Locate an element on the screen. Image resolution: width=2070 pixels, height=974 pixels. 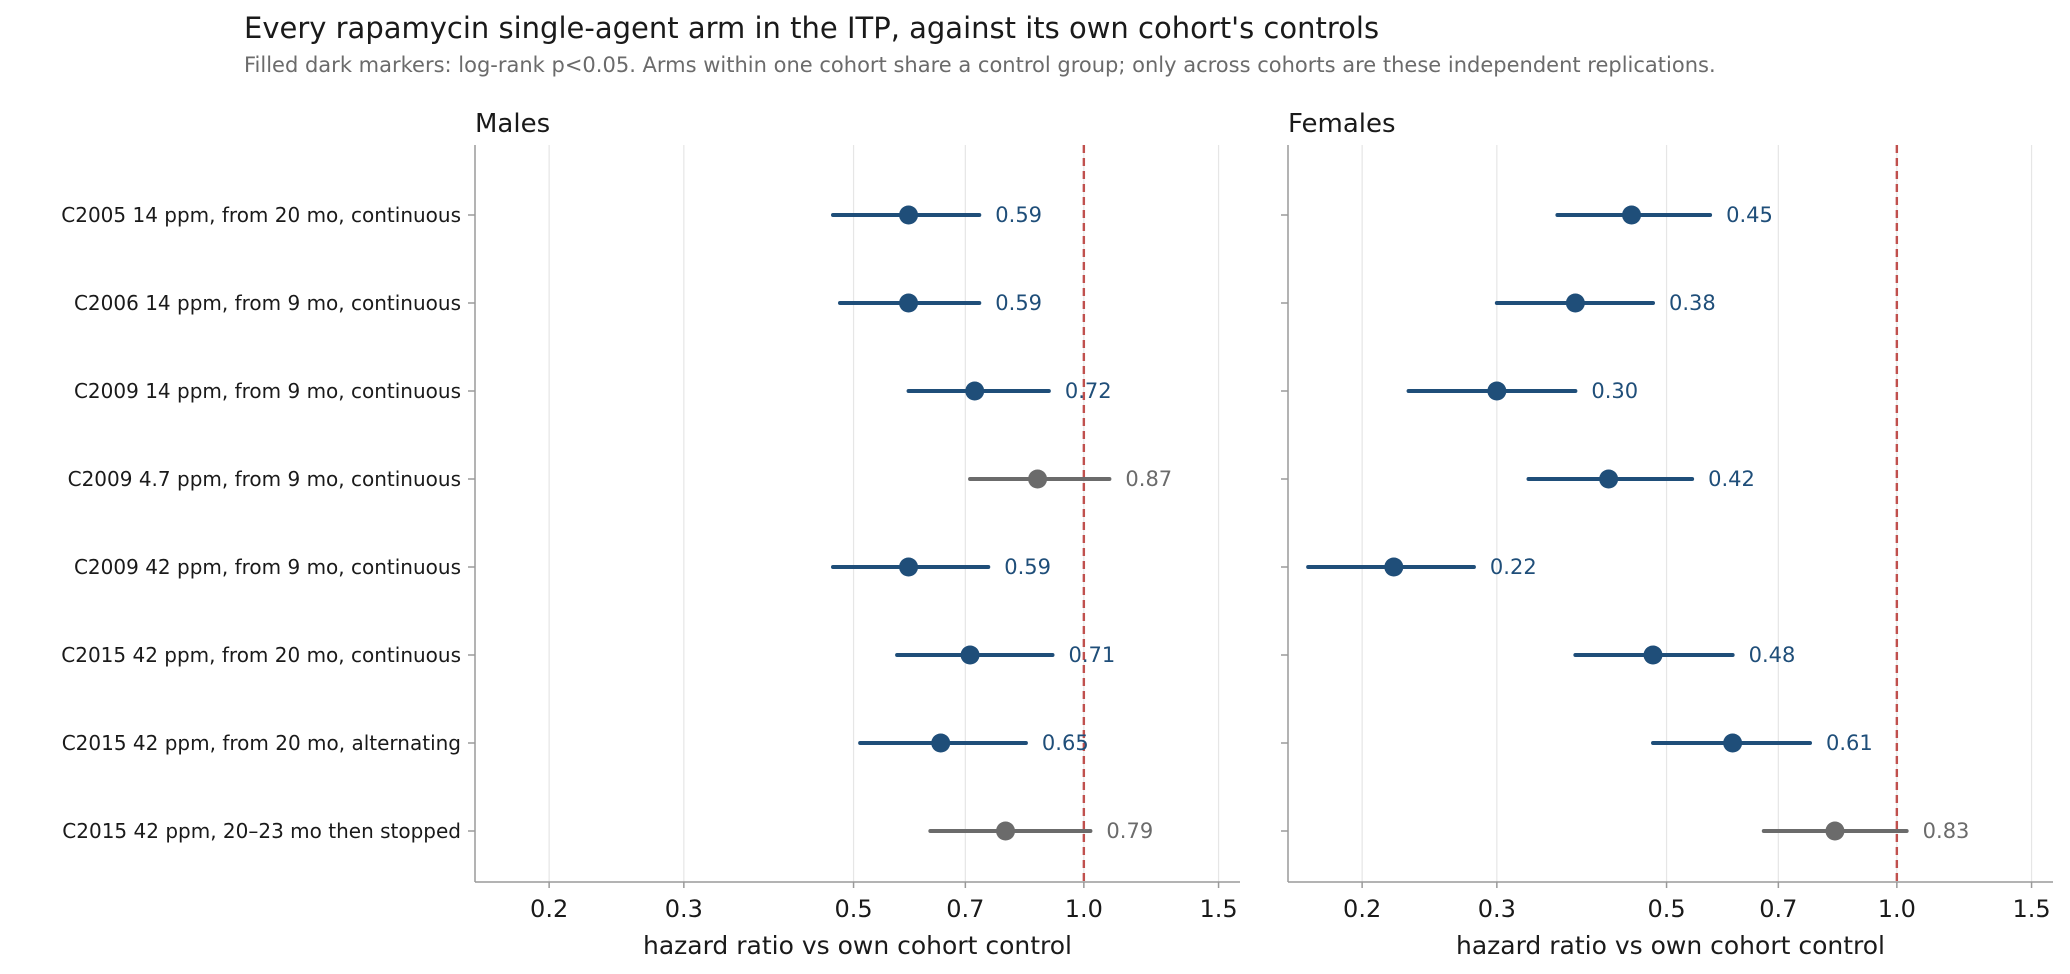
hr-value-label: 0.79 is located at coordinates (1129, 831).